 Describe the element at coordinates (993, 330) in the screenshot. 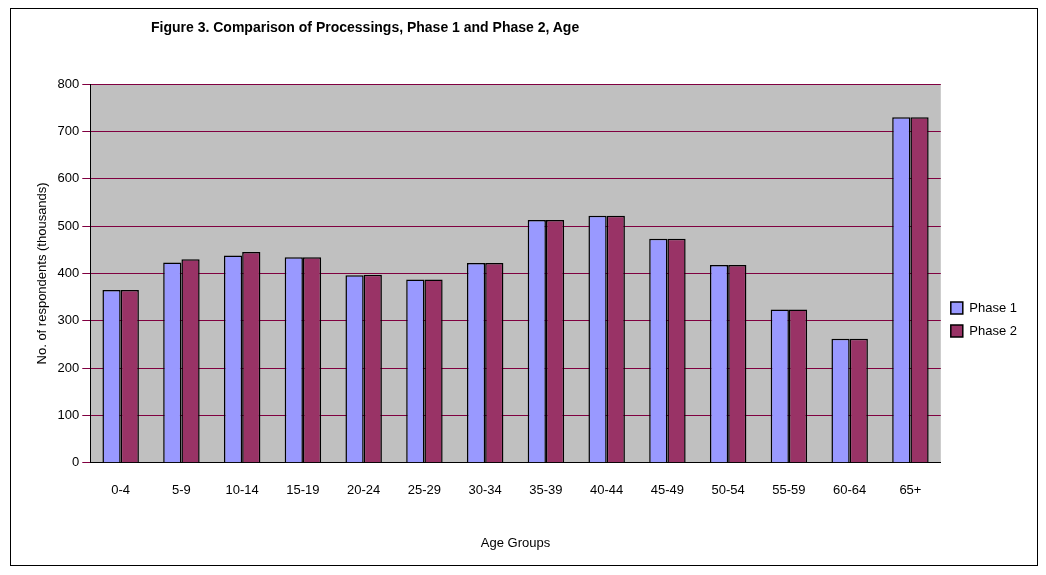

I see `legend-label: Phase 2` at that location.